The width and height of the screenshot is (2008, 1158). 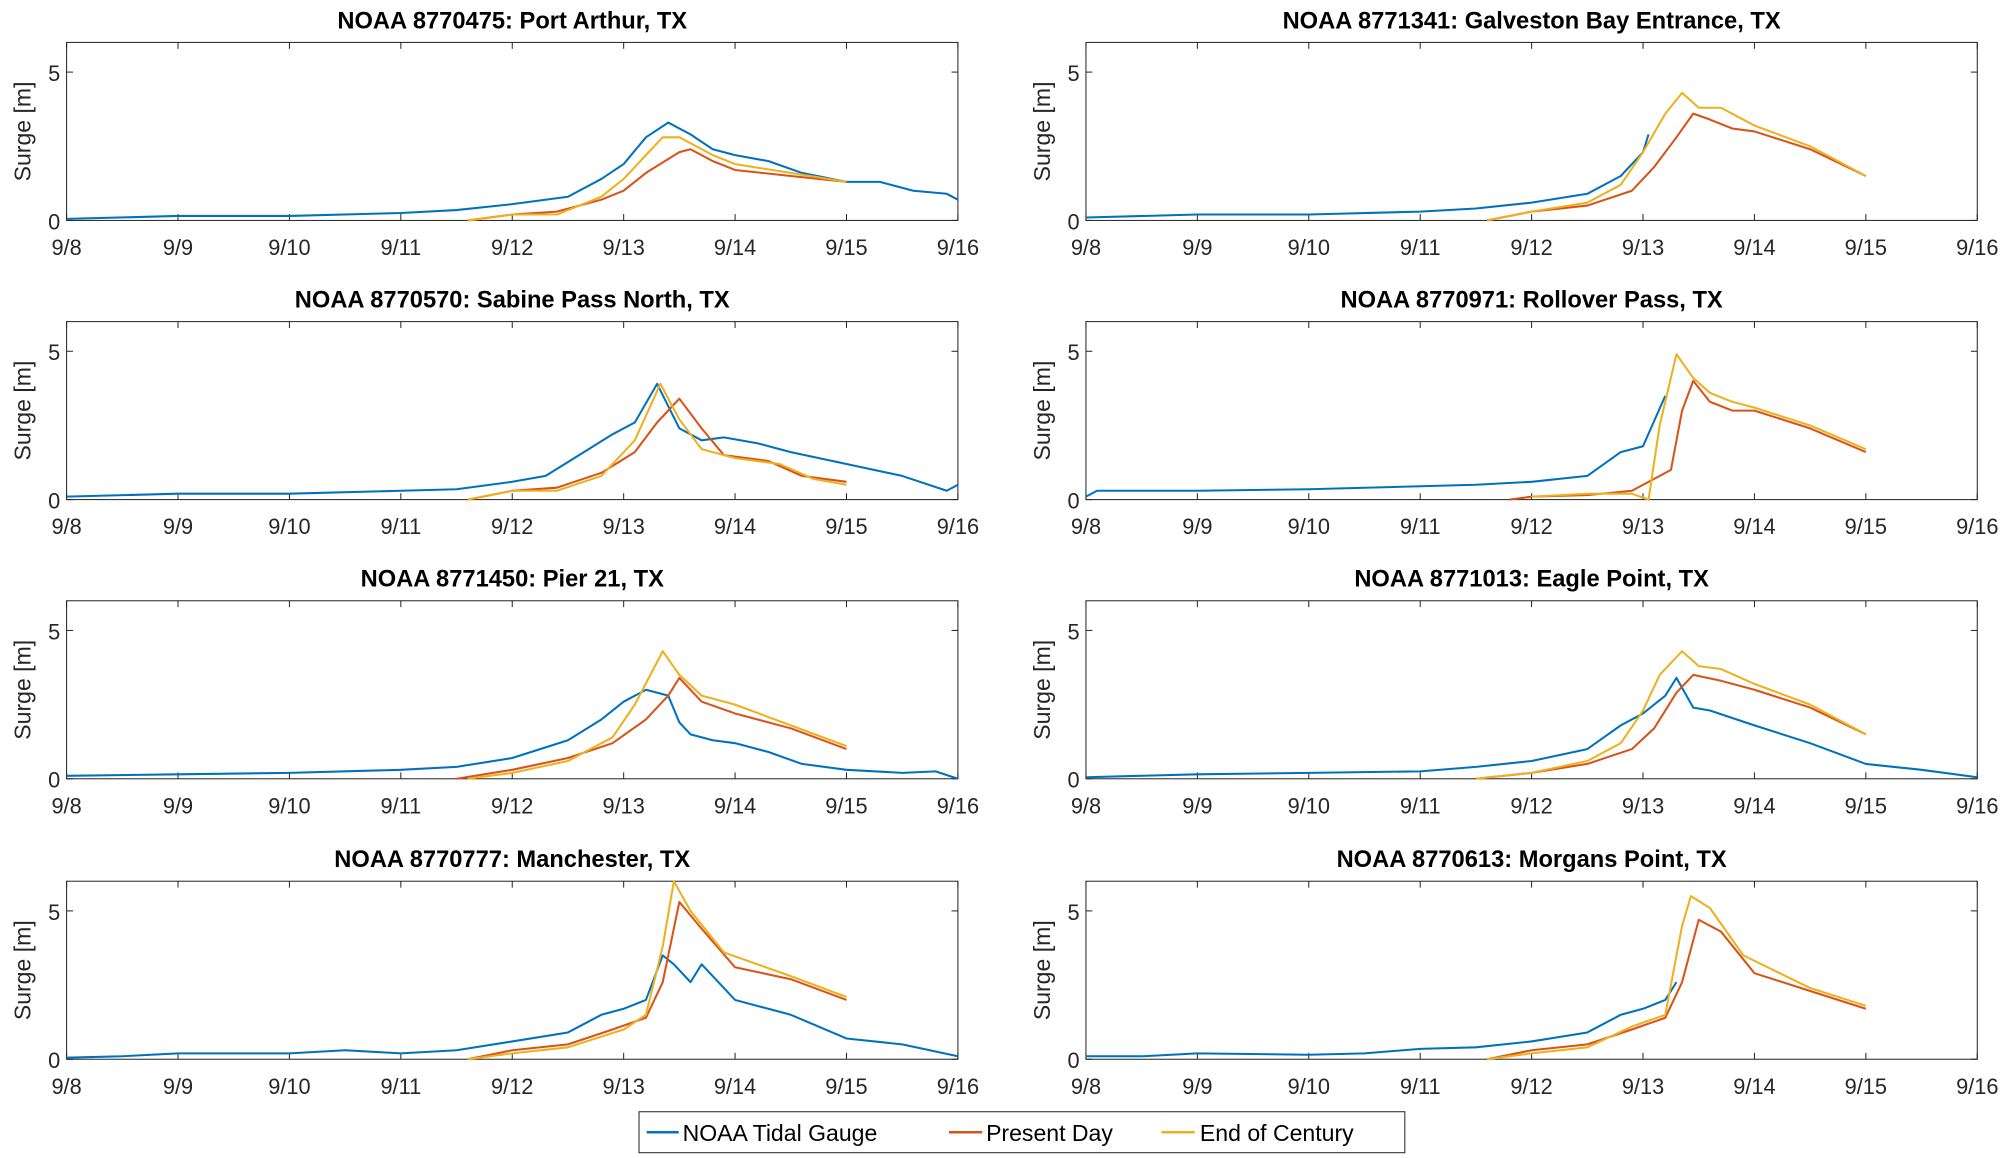 I want to click on legend-label-noaa: NOAA Tidal Gauge, so click(x=780, y=1133).